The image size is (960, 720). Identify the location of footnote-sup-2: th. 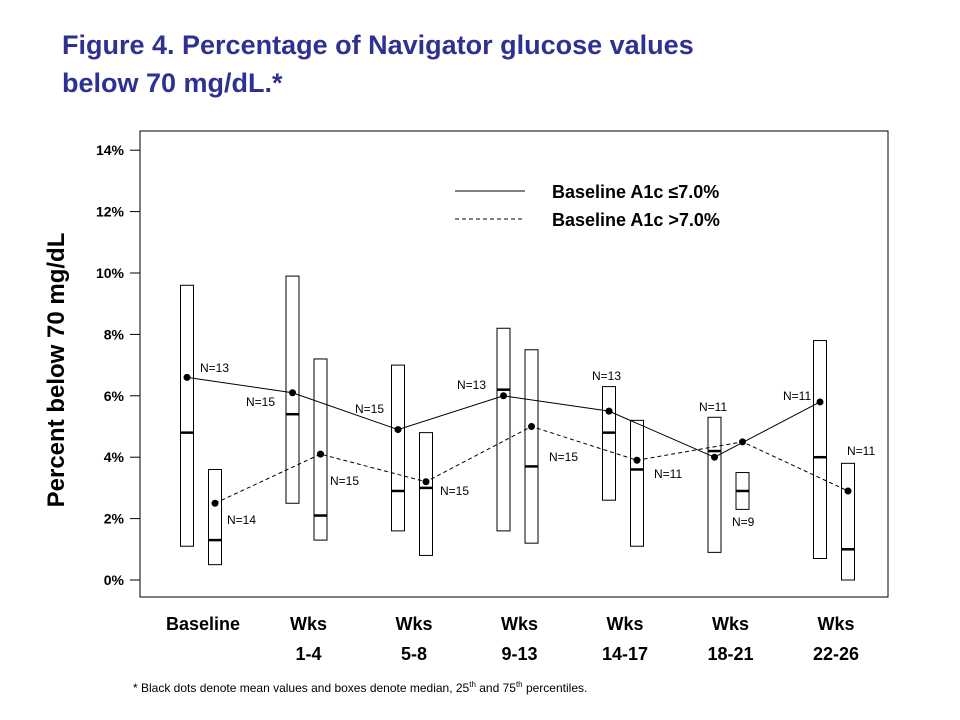
(519, 684).